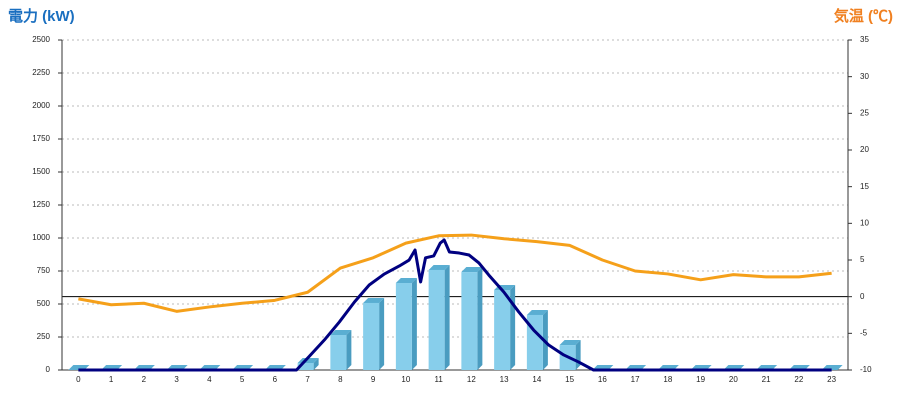  I want to click on x-tick-label: 10, so click(405, 379).